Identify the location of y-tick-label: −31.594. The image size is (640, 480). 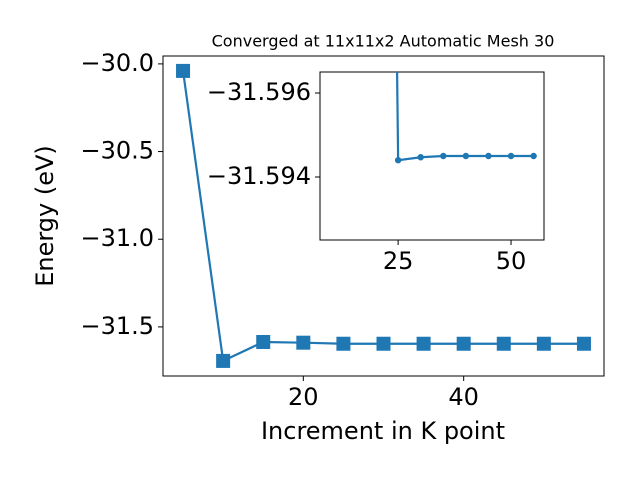
(259, 176).